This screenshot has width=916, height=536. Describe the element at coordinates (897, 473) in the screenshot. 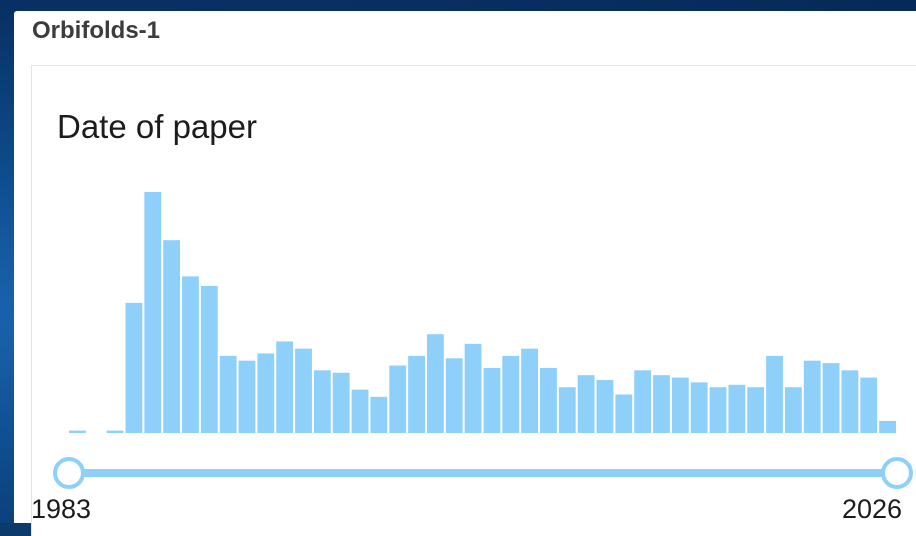

I see `range-slider-max-handle` at that location.